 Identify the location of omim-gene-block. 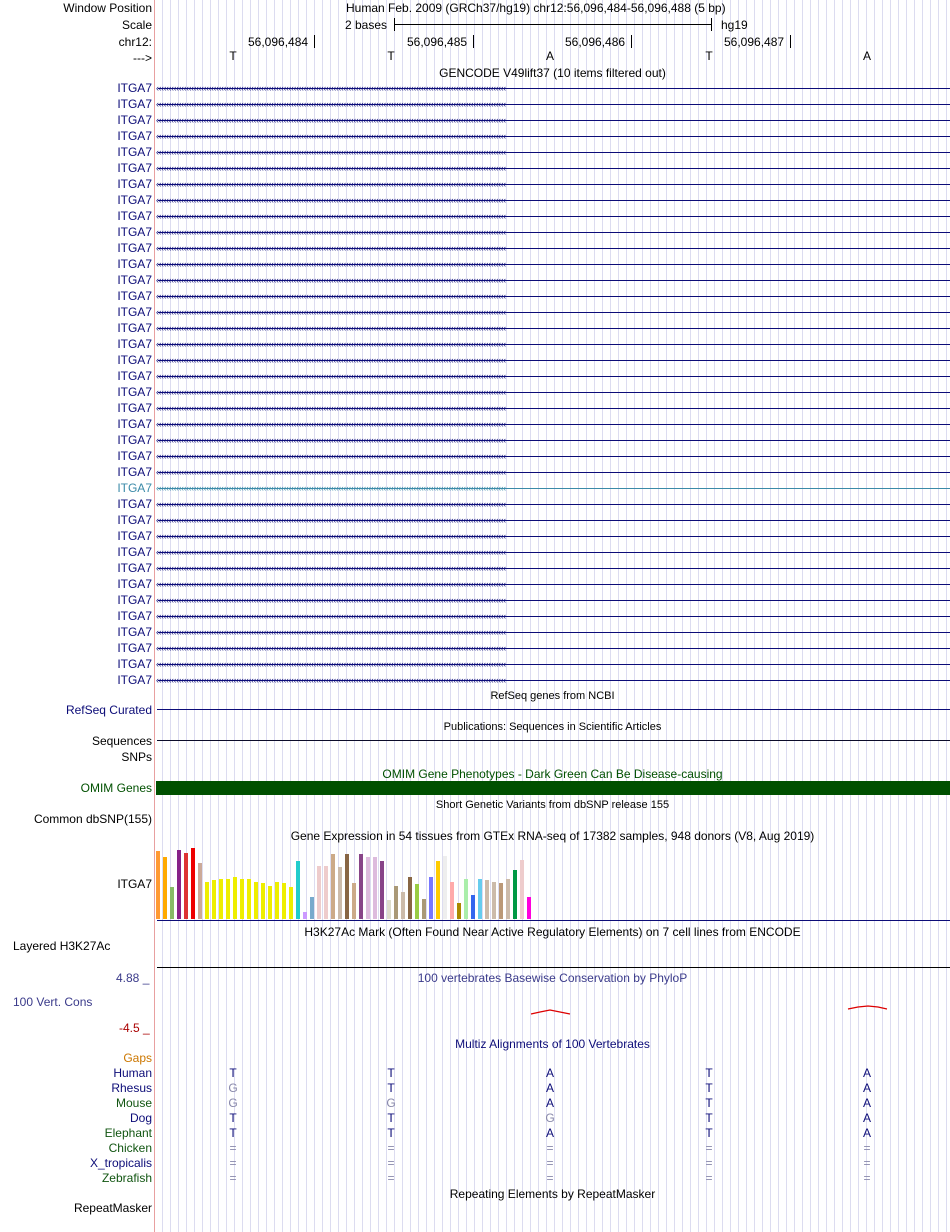
(553, 788).